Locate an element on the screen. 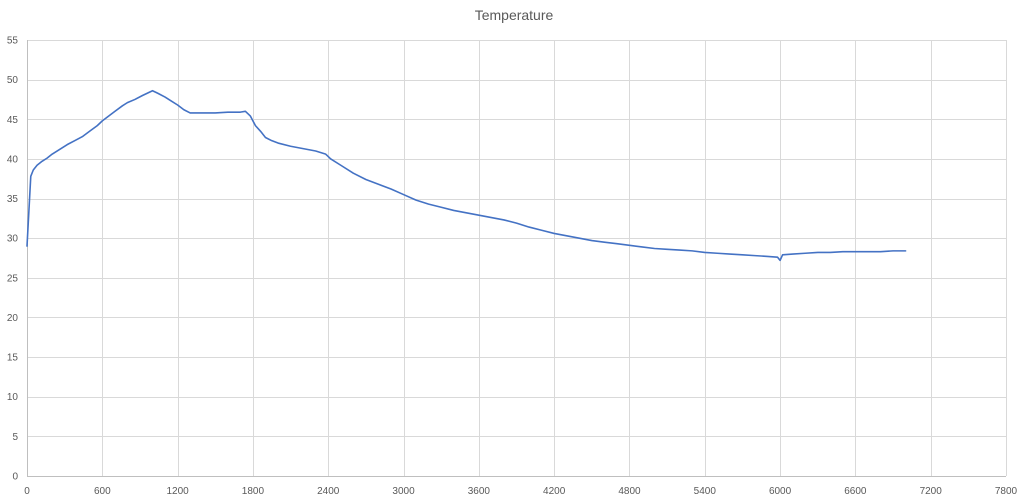 The image size is (1024, 498). y-tick-label: 45 is located at coordinates (13, 120).